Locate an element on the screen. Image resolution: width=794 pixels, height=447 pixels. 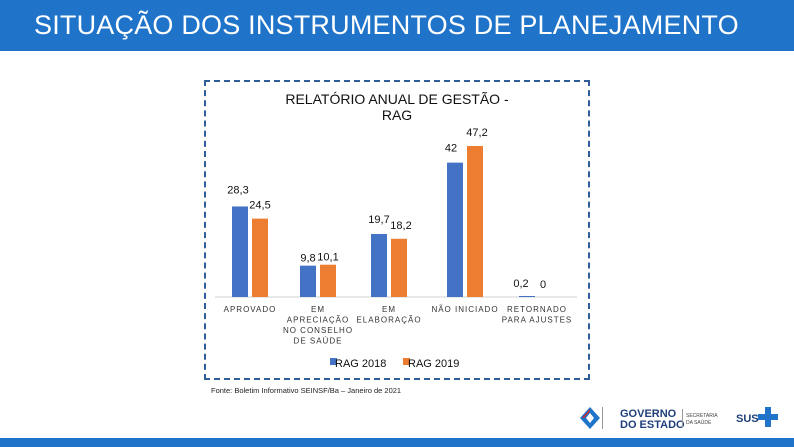
gov-line1: GOVERNO is located at coordinates (648, 414).